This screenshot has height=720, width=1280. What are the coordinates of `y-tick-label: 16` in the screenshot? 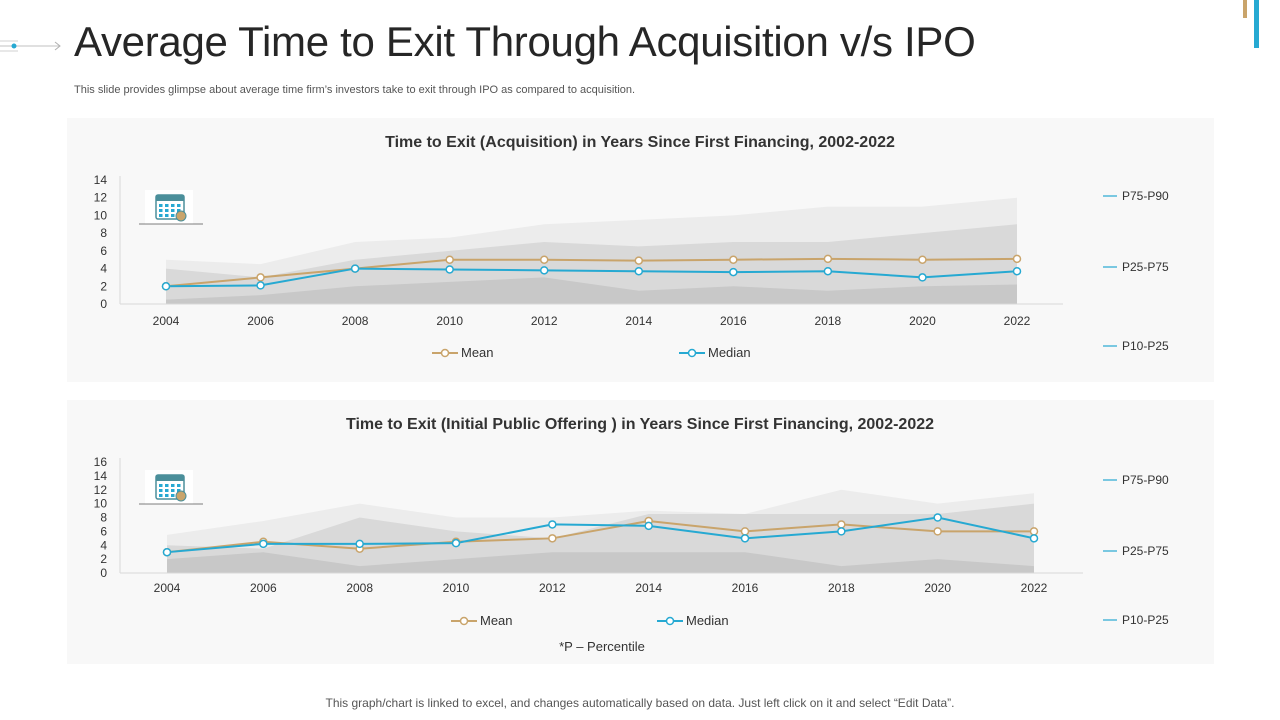 It's located at (101, 462).